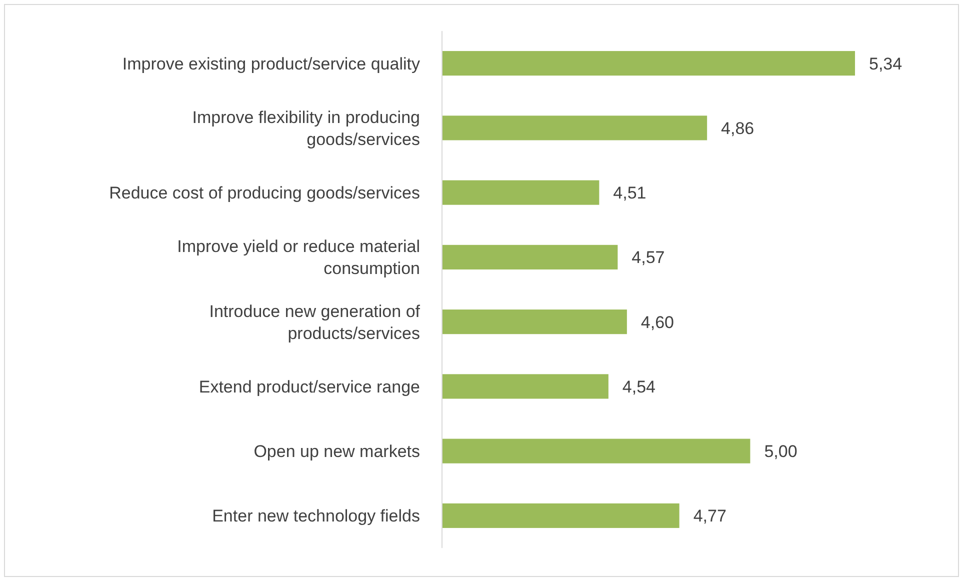  I want to click on y-tick-label: Improve yield or reduce material consumption, so click(298, 257).